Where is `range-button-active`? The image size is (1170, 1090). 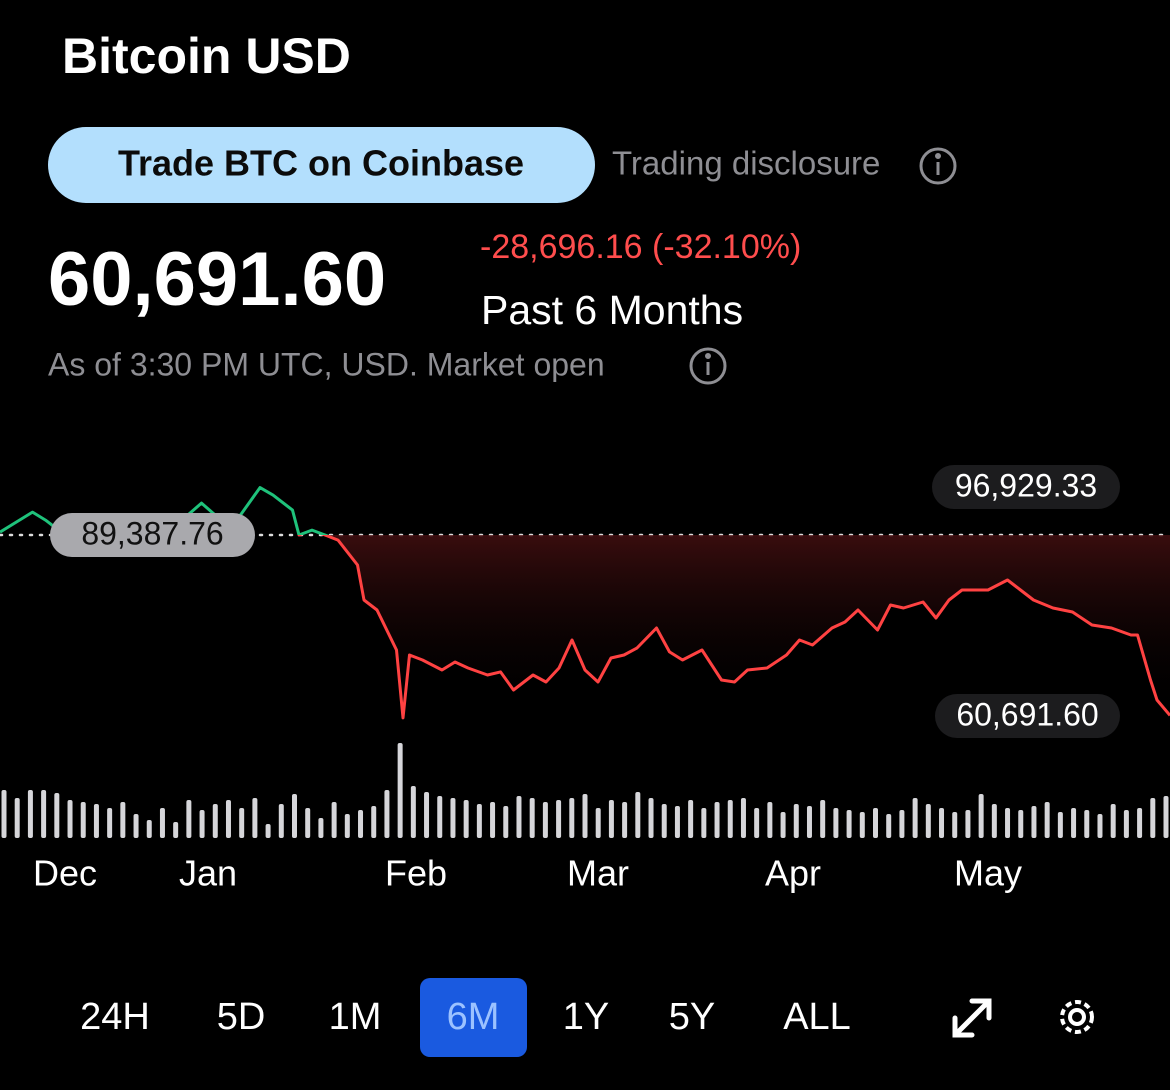
range-button-active is located at coordinates (473, 1017).